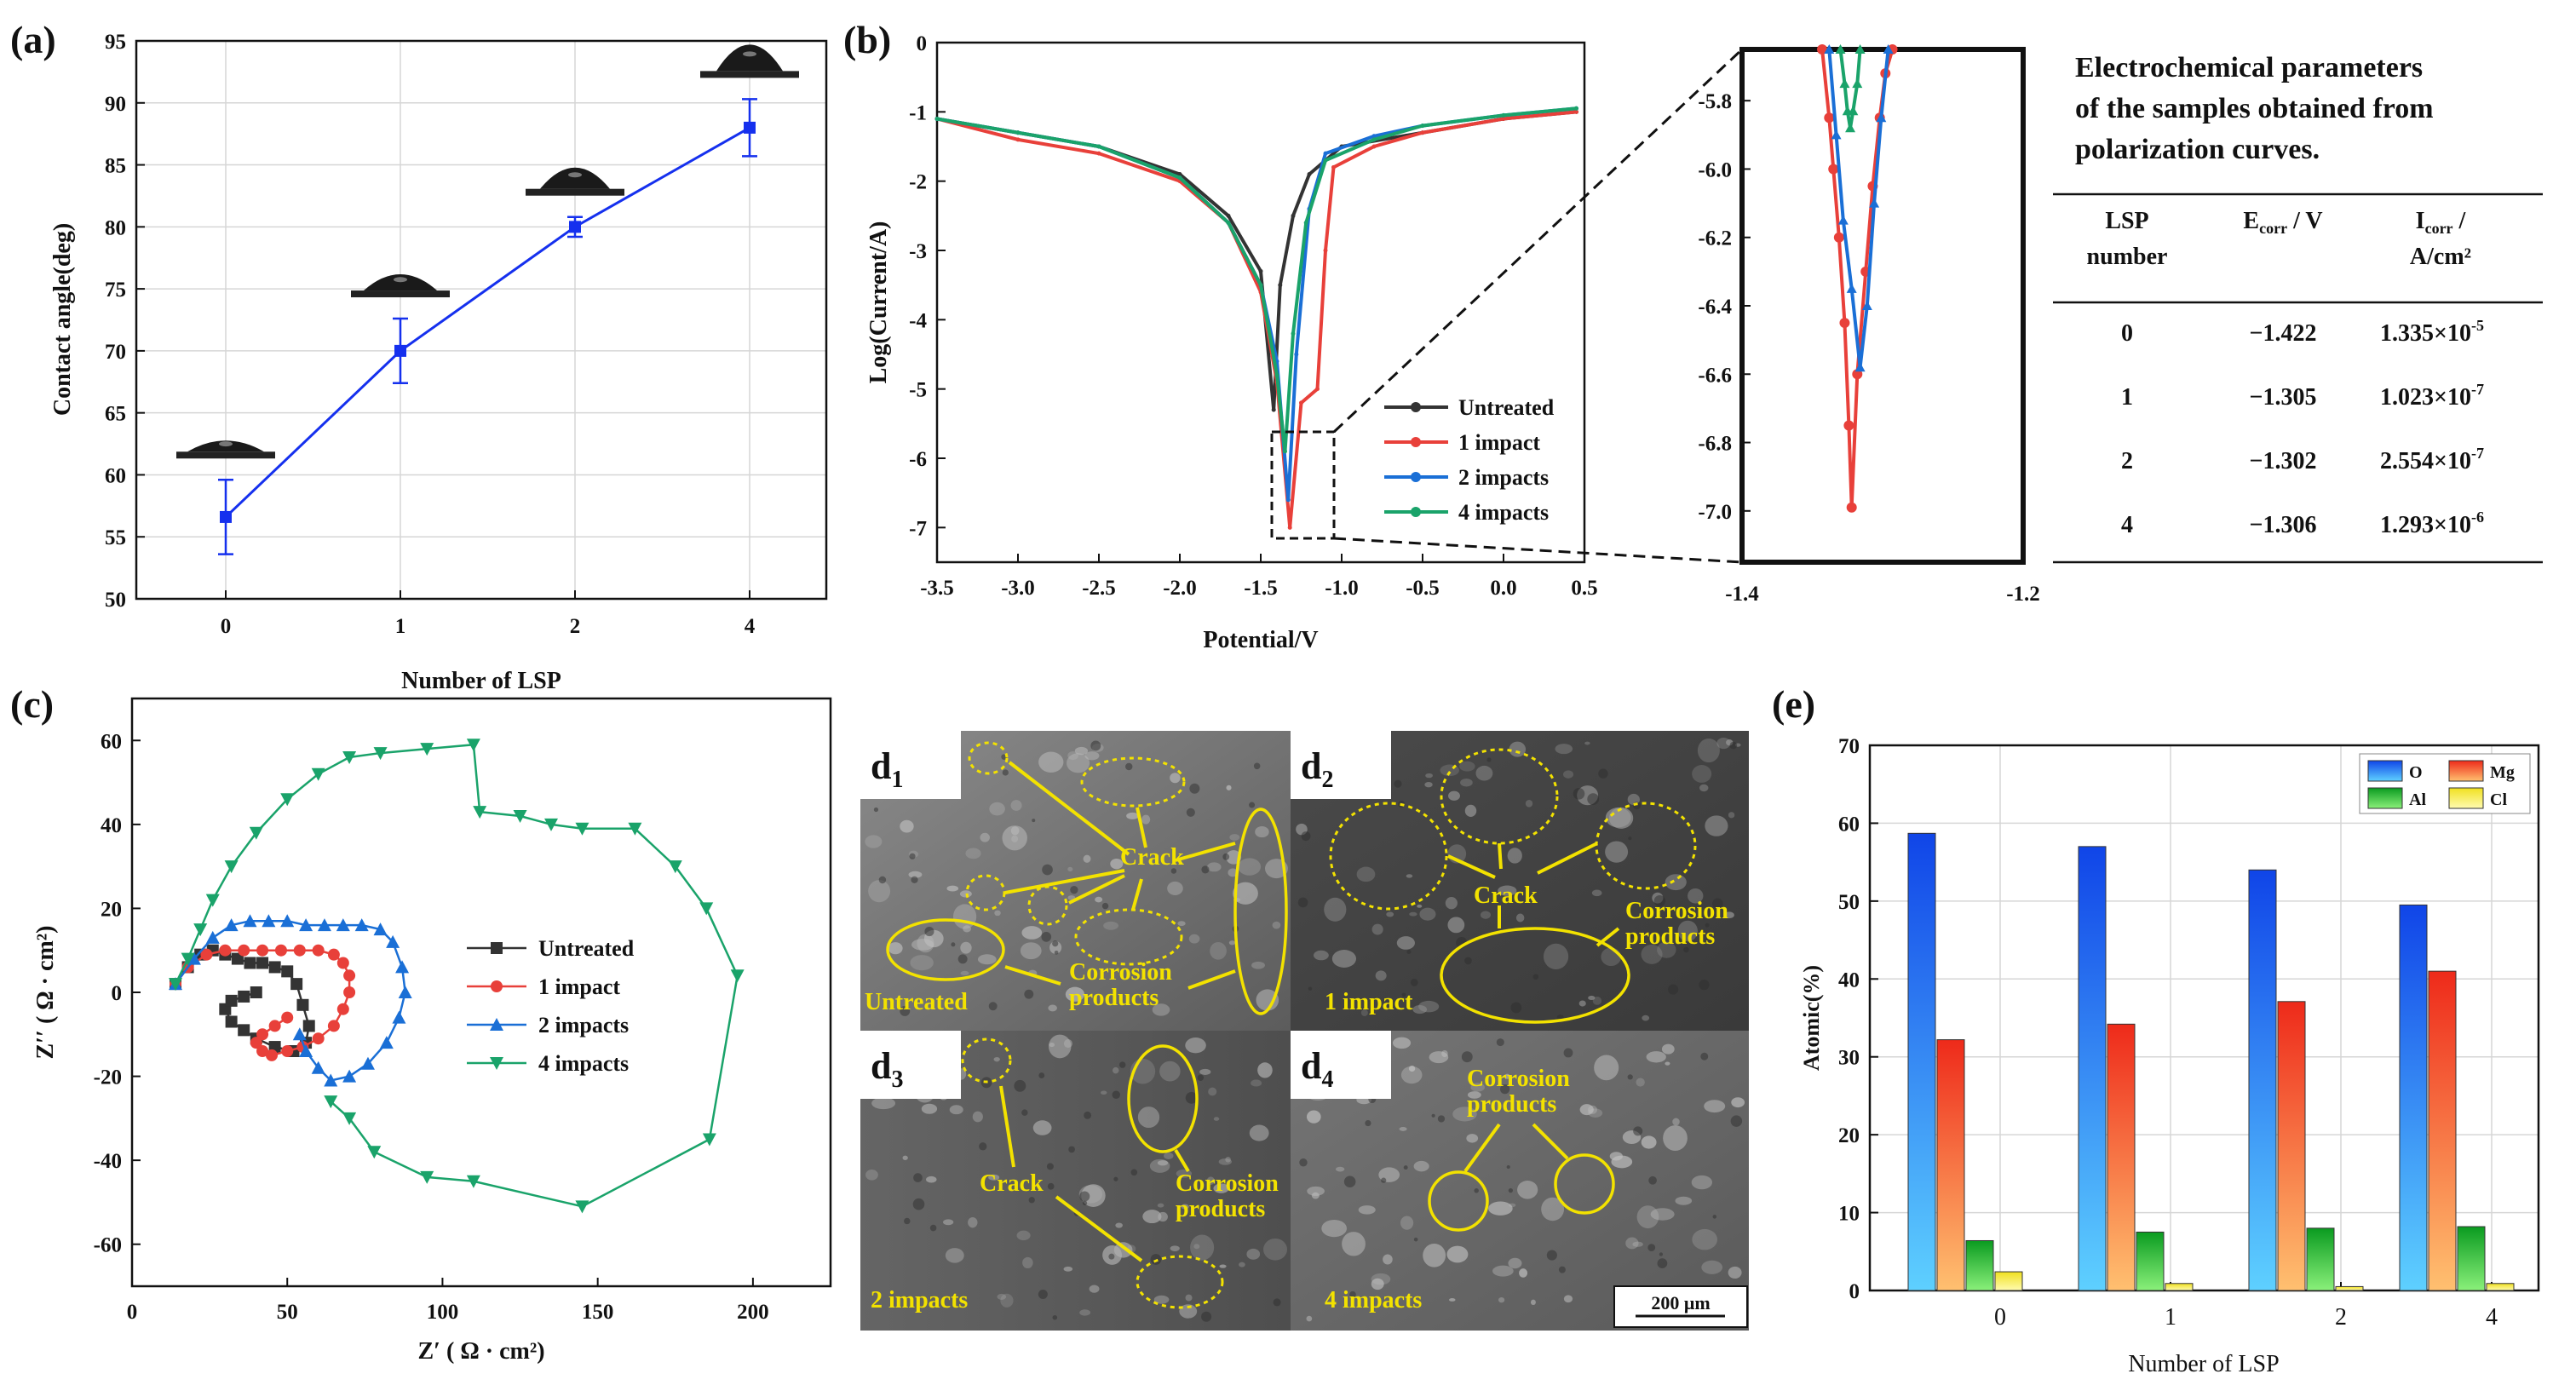  Describe the element at coordinates (116, 42) in the screenshot. I see `panel-a-y-tick-label: 95` at that location.